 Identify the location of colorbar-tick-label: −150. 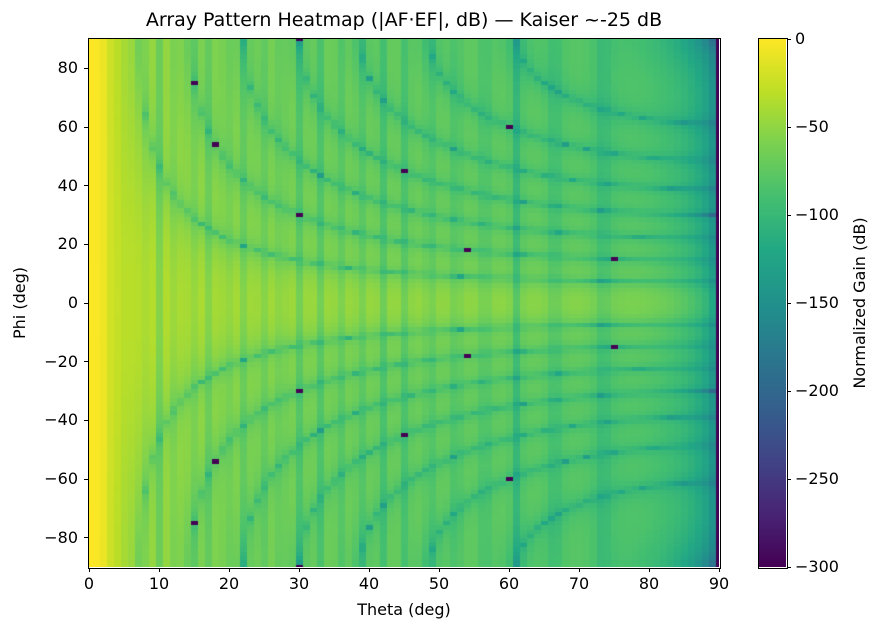
(817, 302).